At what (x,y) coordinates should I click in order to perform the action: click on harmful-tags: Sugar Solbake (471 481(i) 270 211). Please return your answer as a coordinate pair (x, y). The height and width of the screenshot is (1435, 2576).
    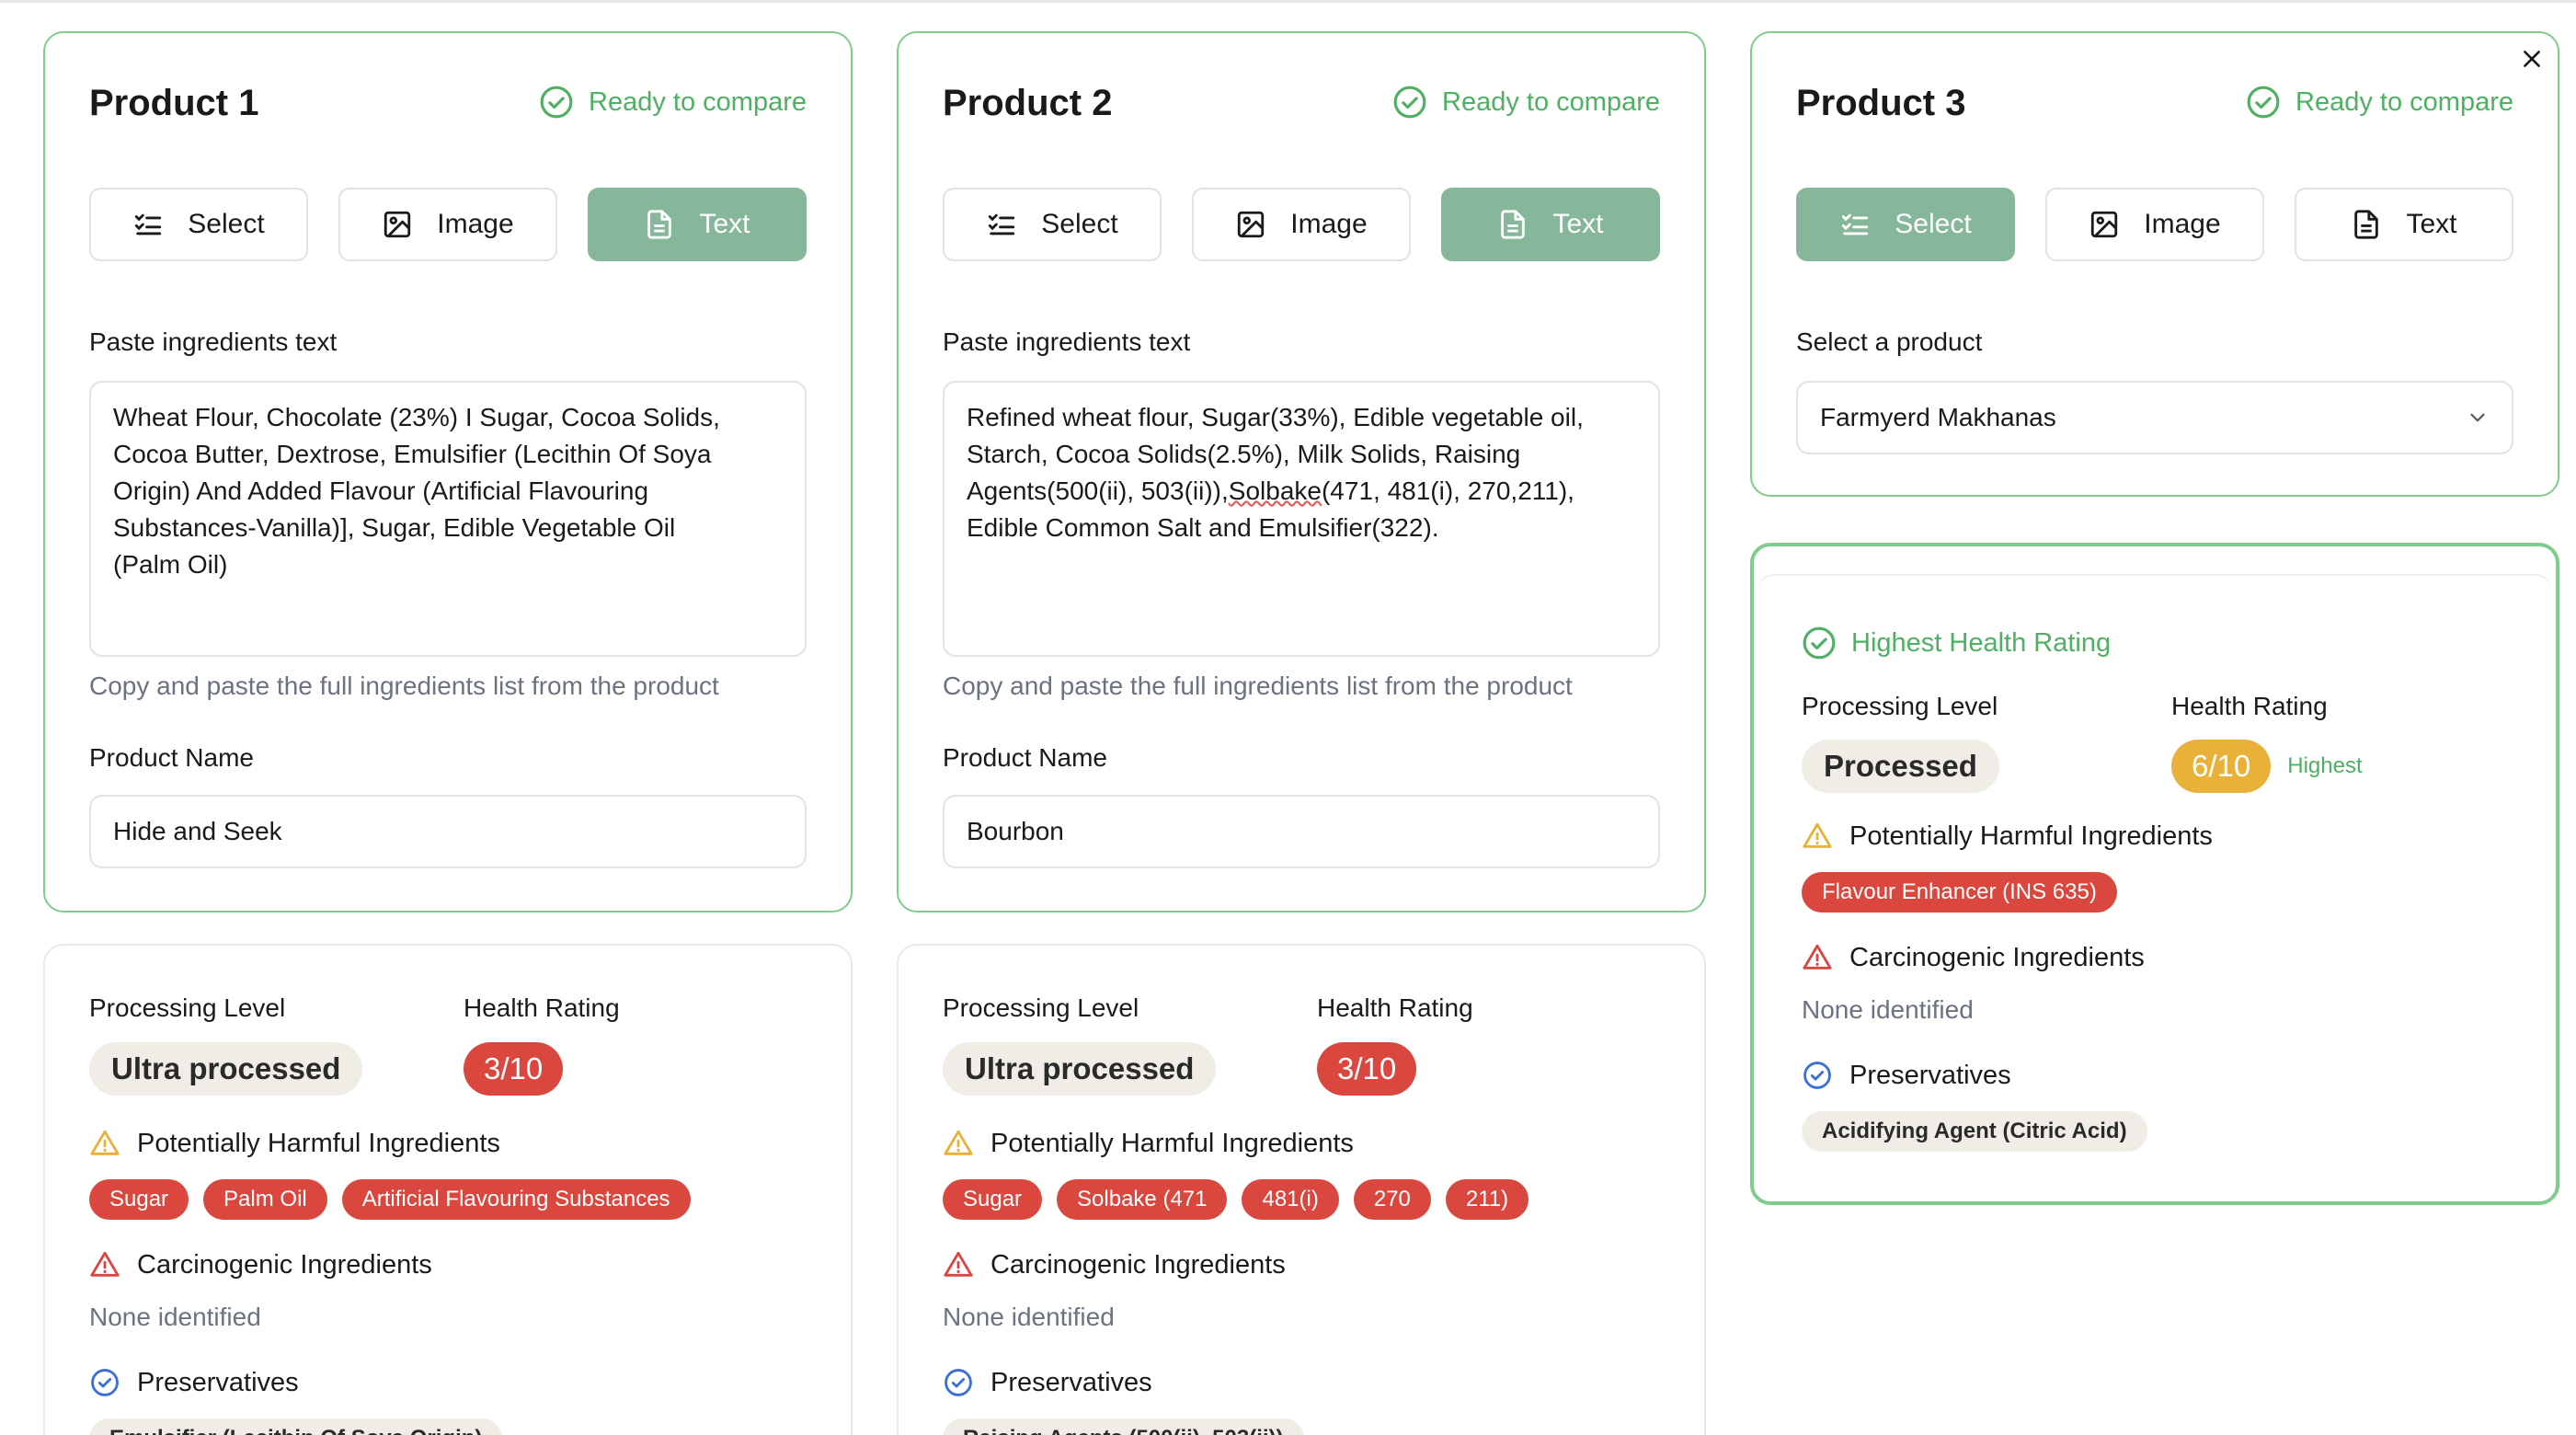
    Looking at the image, I should click on (1236, 1199).